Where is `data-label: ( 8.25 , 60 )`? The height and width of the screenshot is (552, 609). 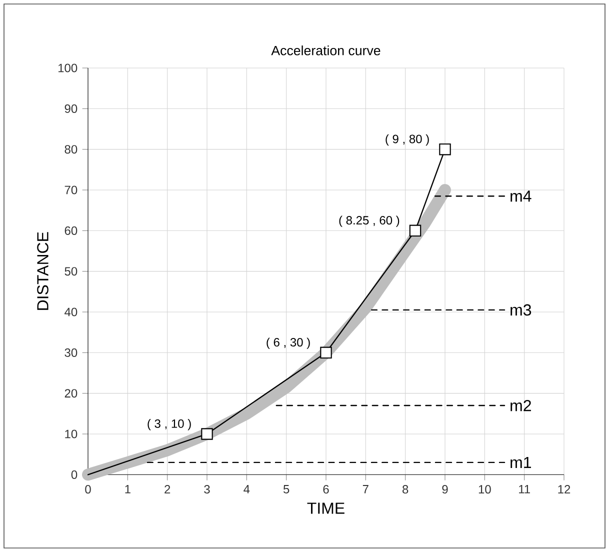 data-label: ( 8.25 , 60 ) is located at coordinates (369, 221).